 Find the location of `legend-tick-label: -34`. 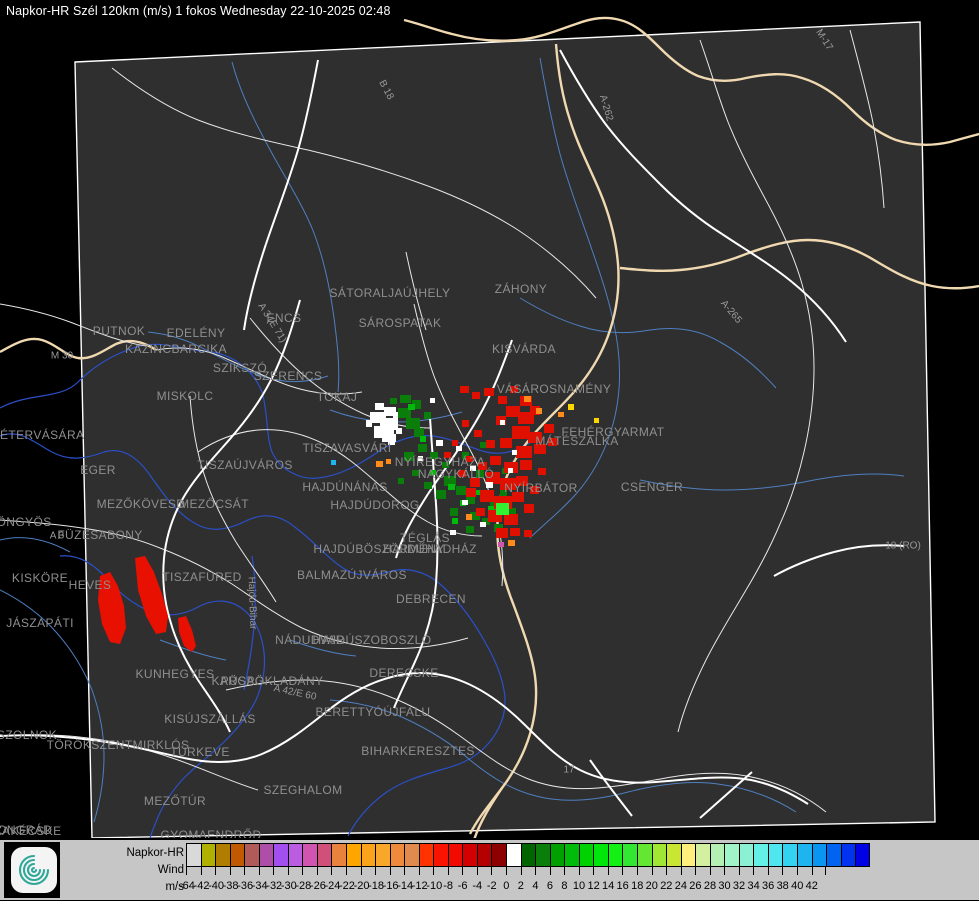

legend-tick-label: -34 is located at coordinates (259, 886).